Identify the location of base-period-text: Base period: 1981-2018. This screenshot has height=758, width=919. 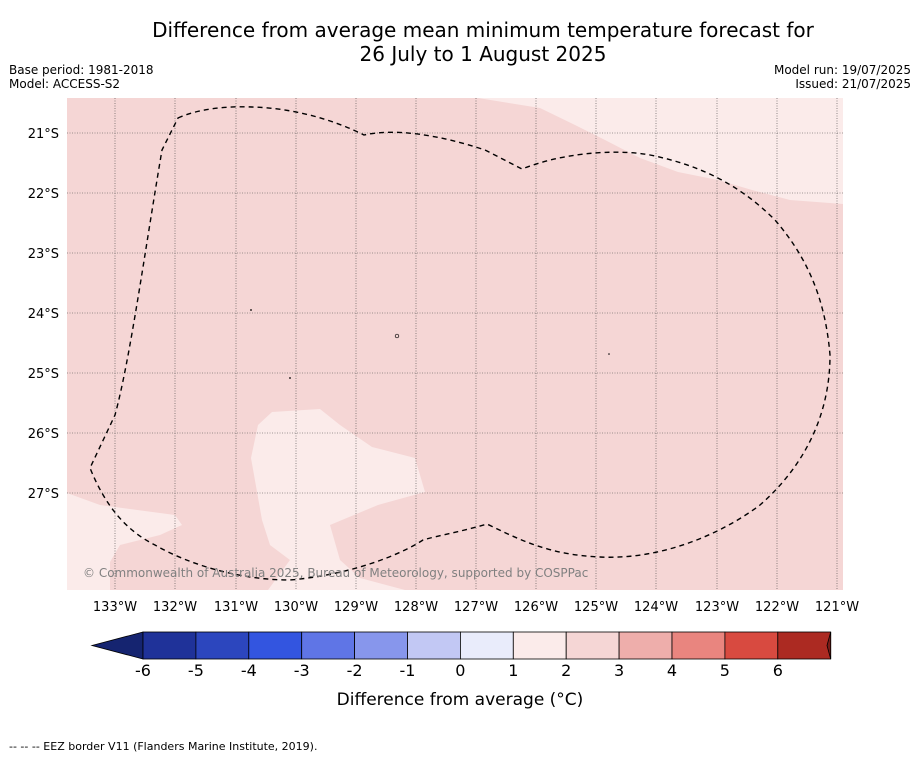
(81, 70).